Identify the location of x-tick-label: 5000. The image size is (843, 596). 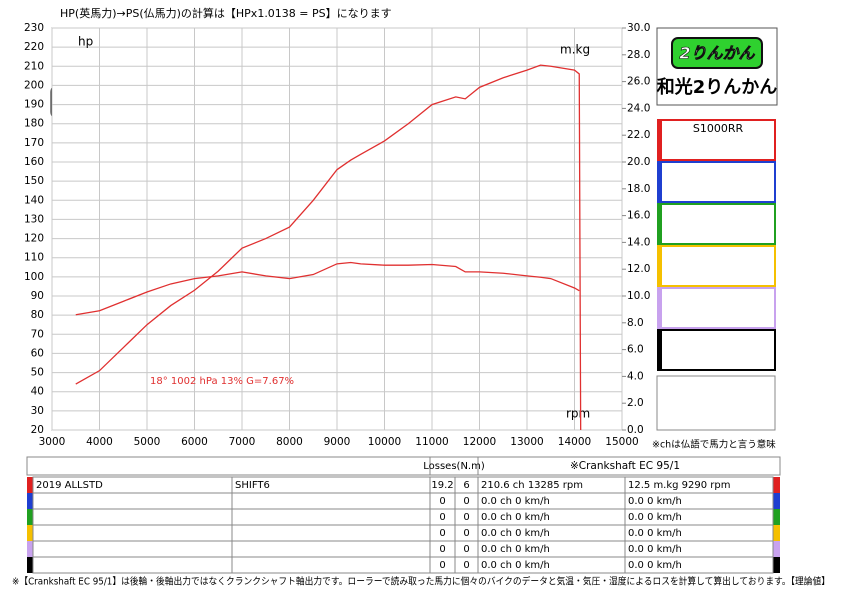
(147, 442).